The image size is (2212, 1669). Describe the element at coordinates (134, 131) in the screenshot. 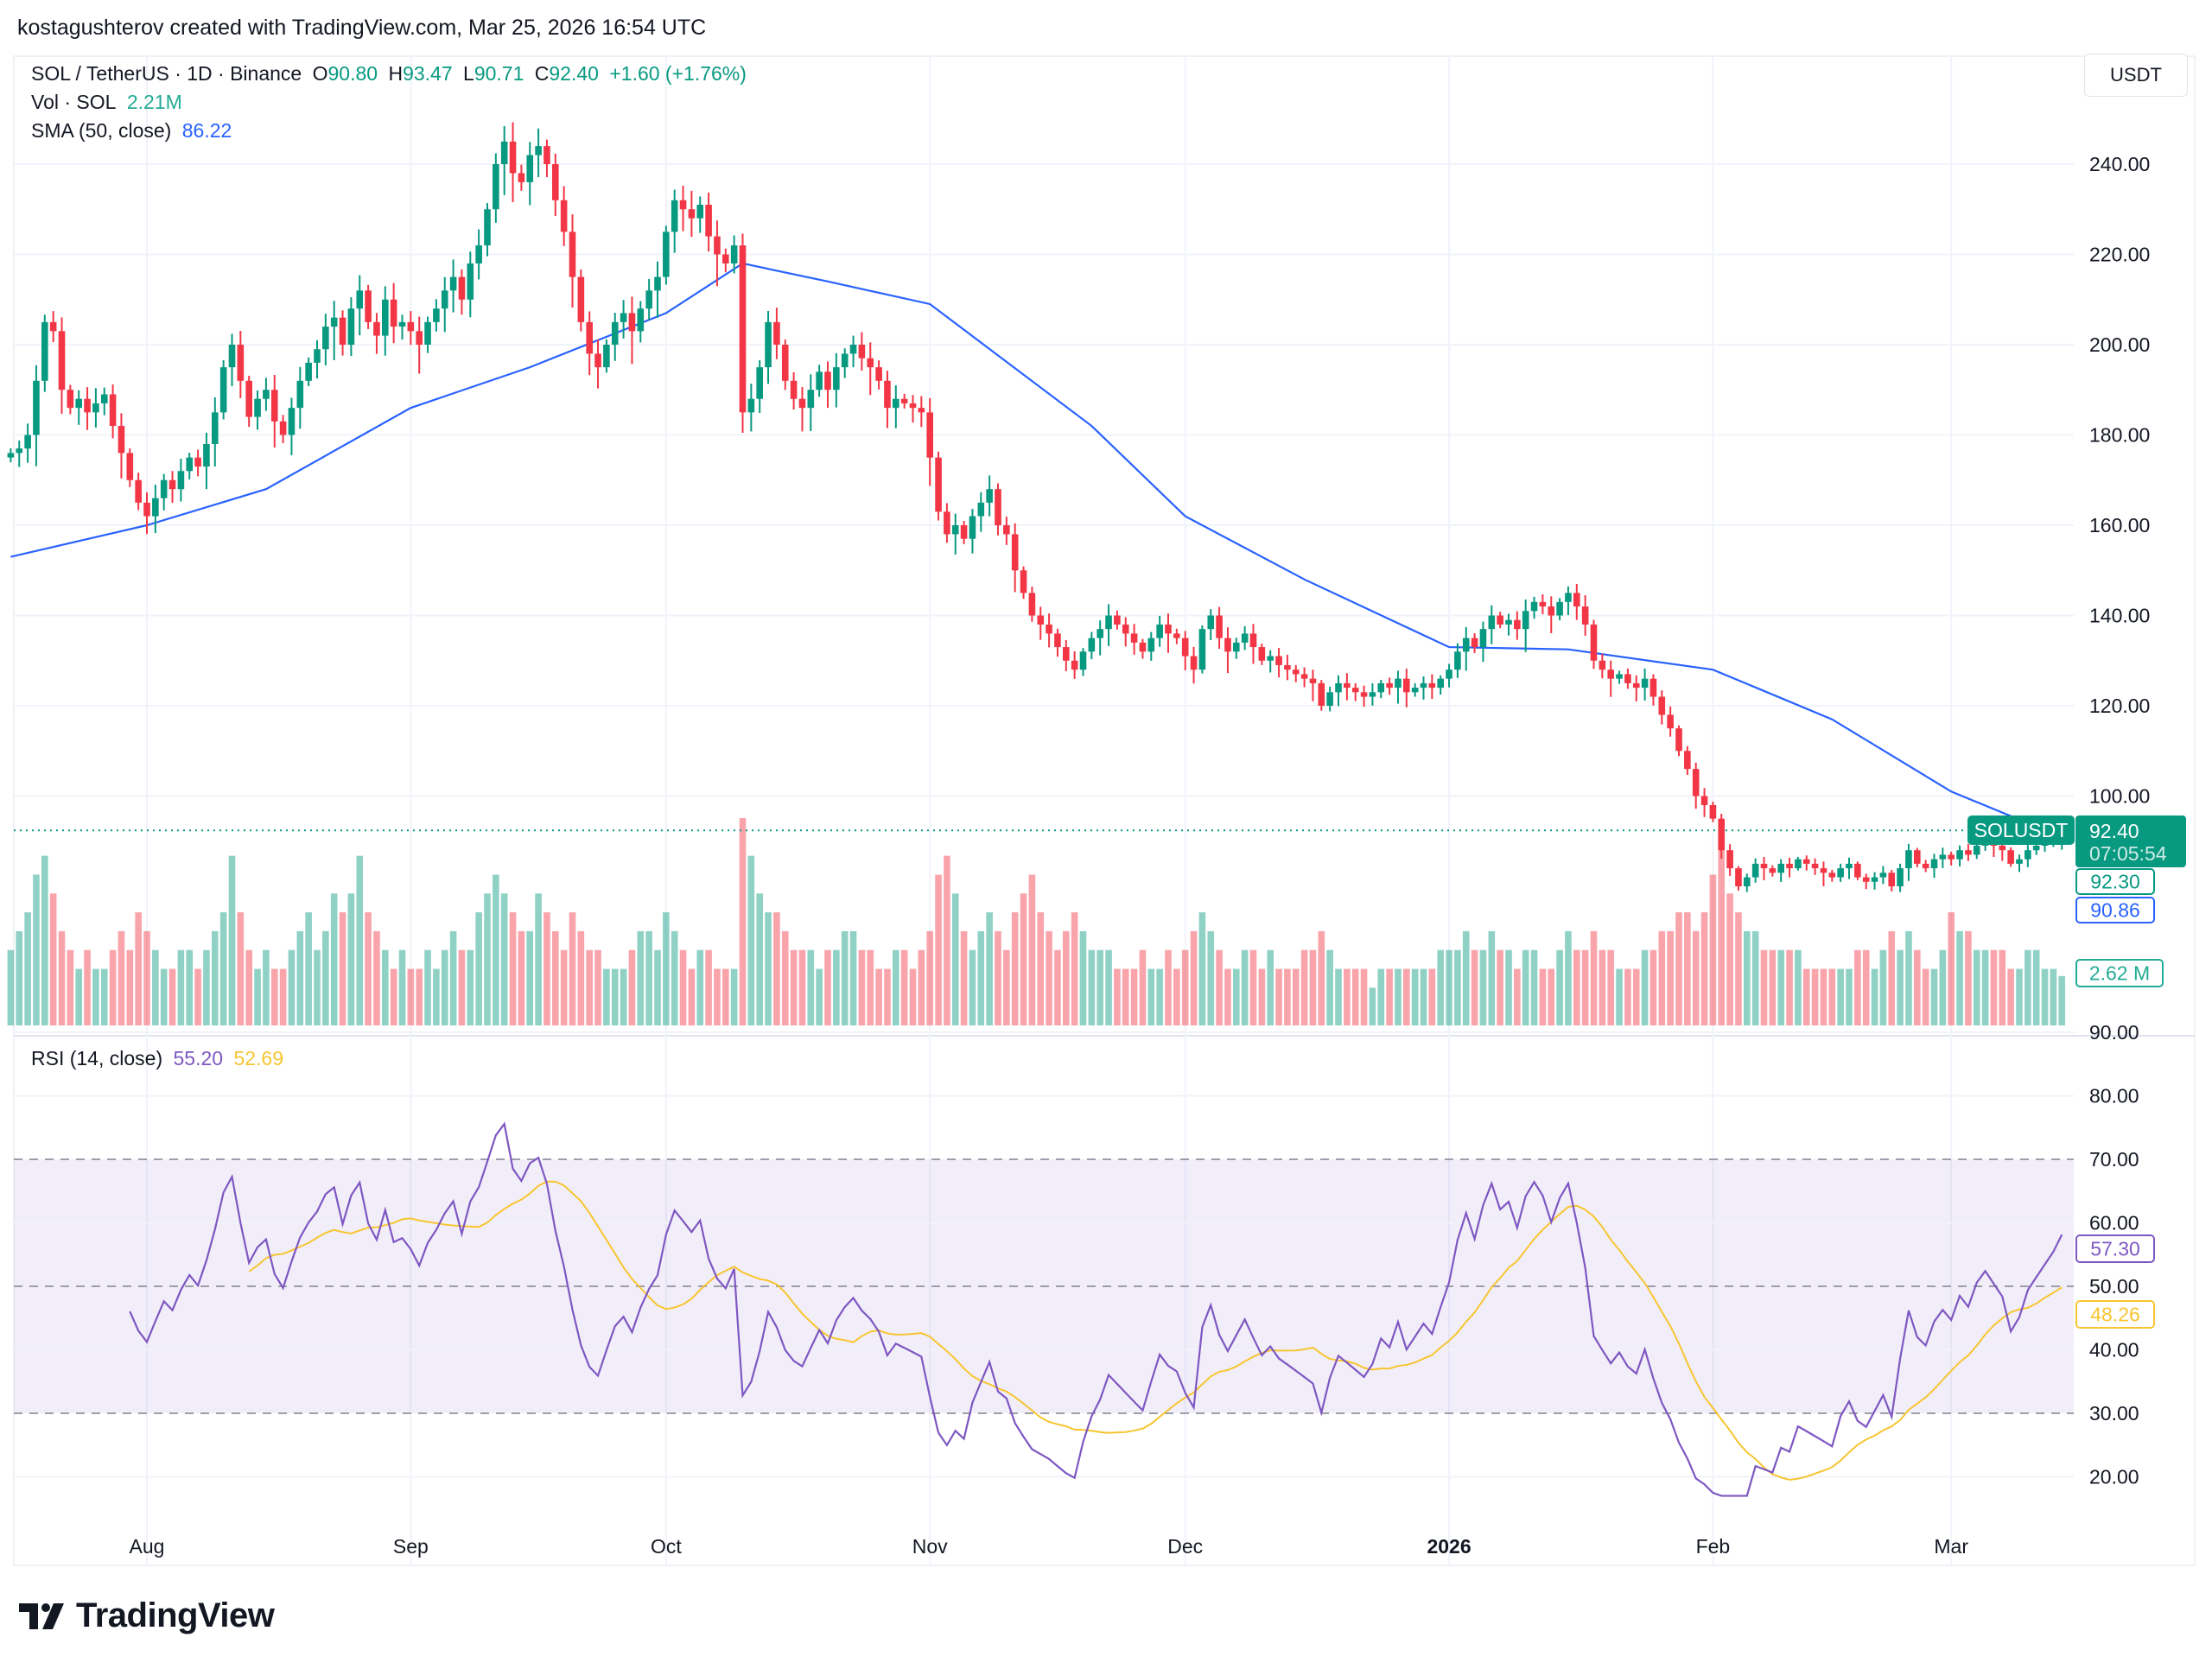

I see `sma-legend: SMA (50, close) 86.22` at that location.